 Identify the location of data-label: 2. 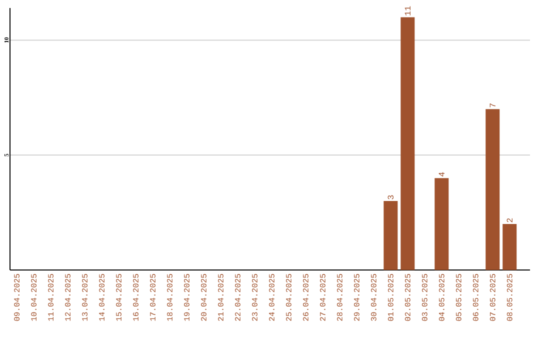
(509, 220).